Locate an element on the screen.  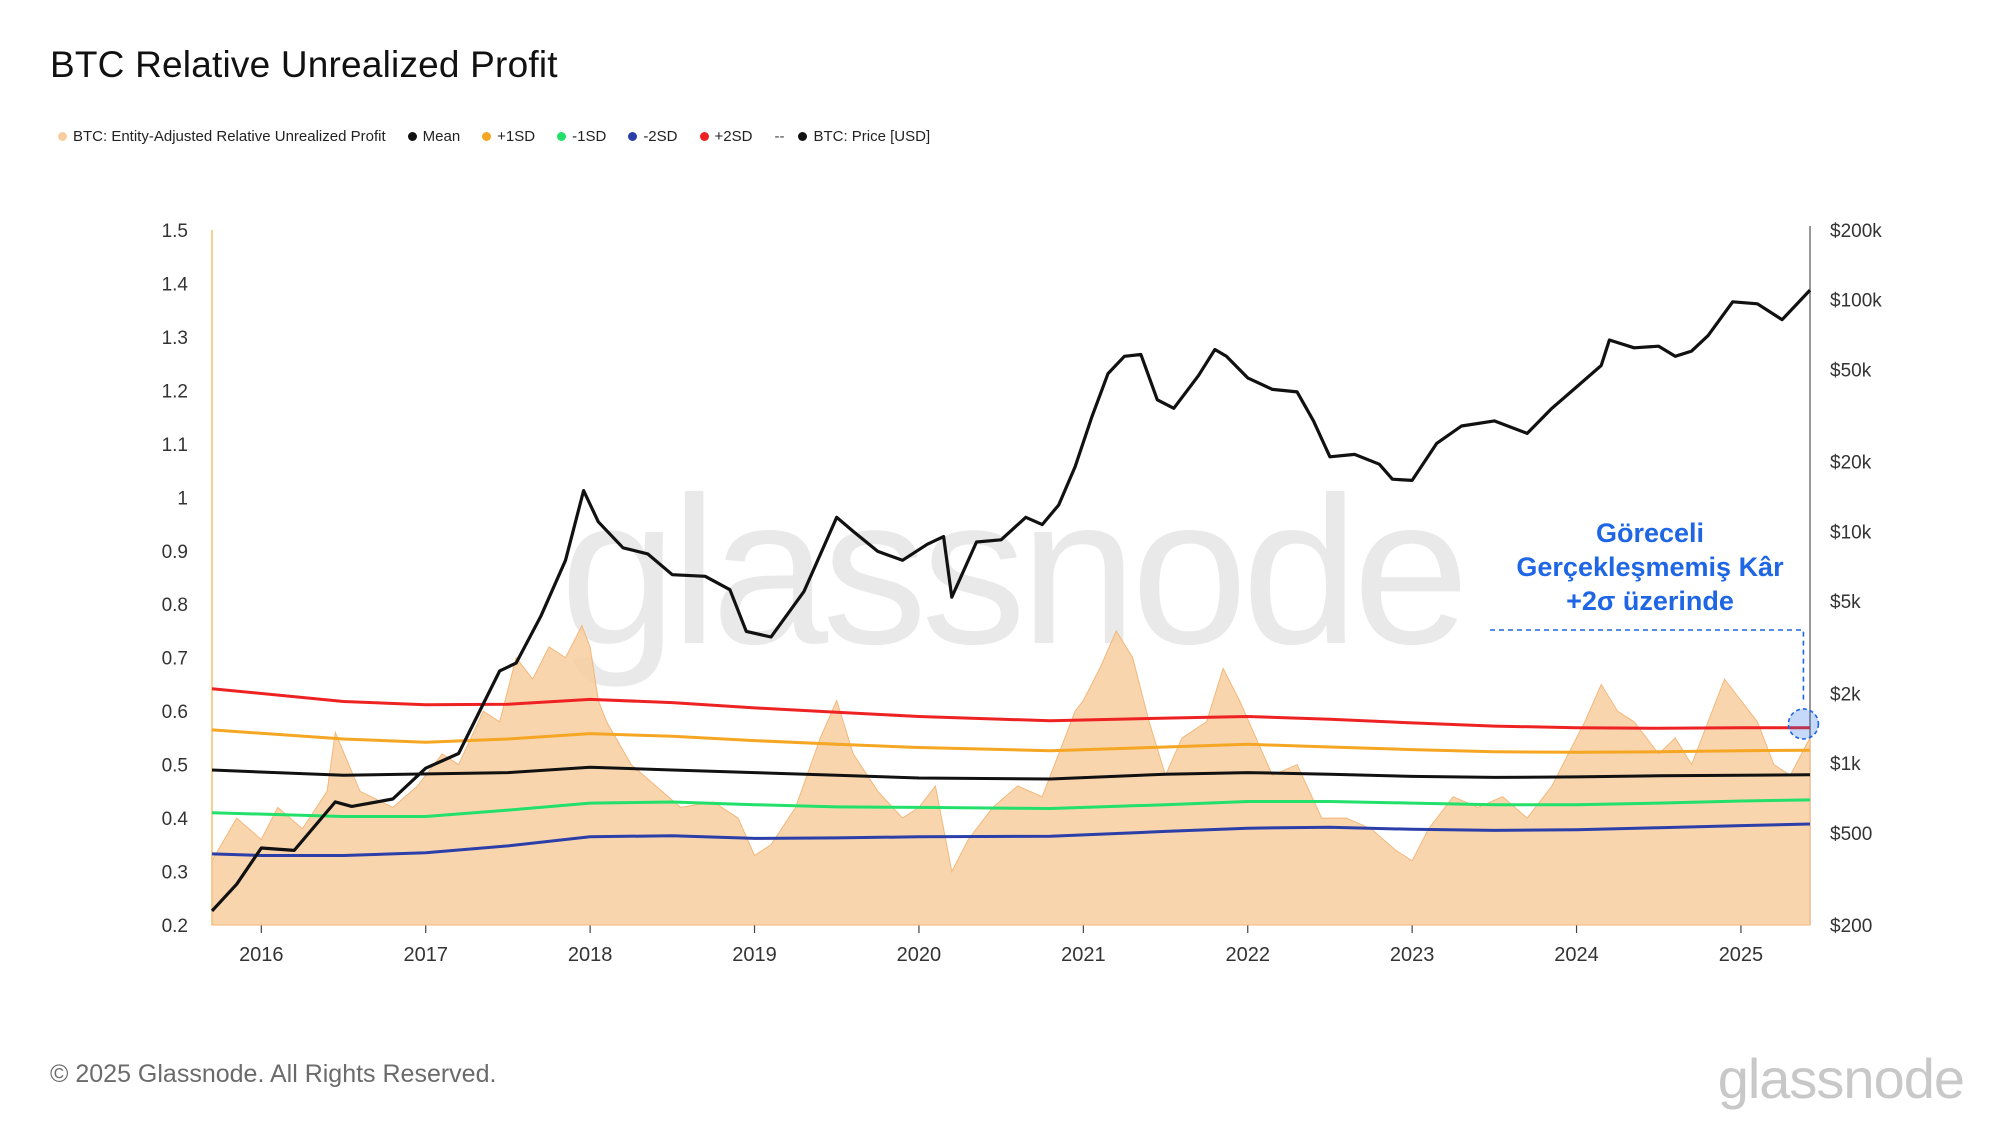
legend-label: Mean is located at coordinates (441, 136).